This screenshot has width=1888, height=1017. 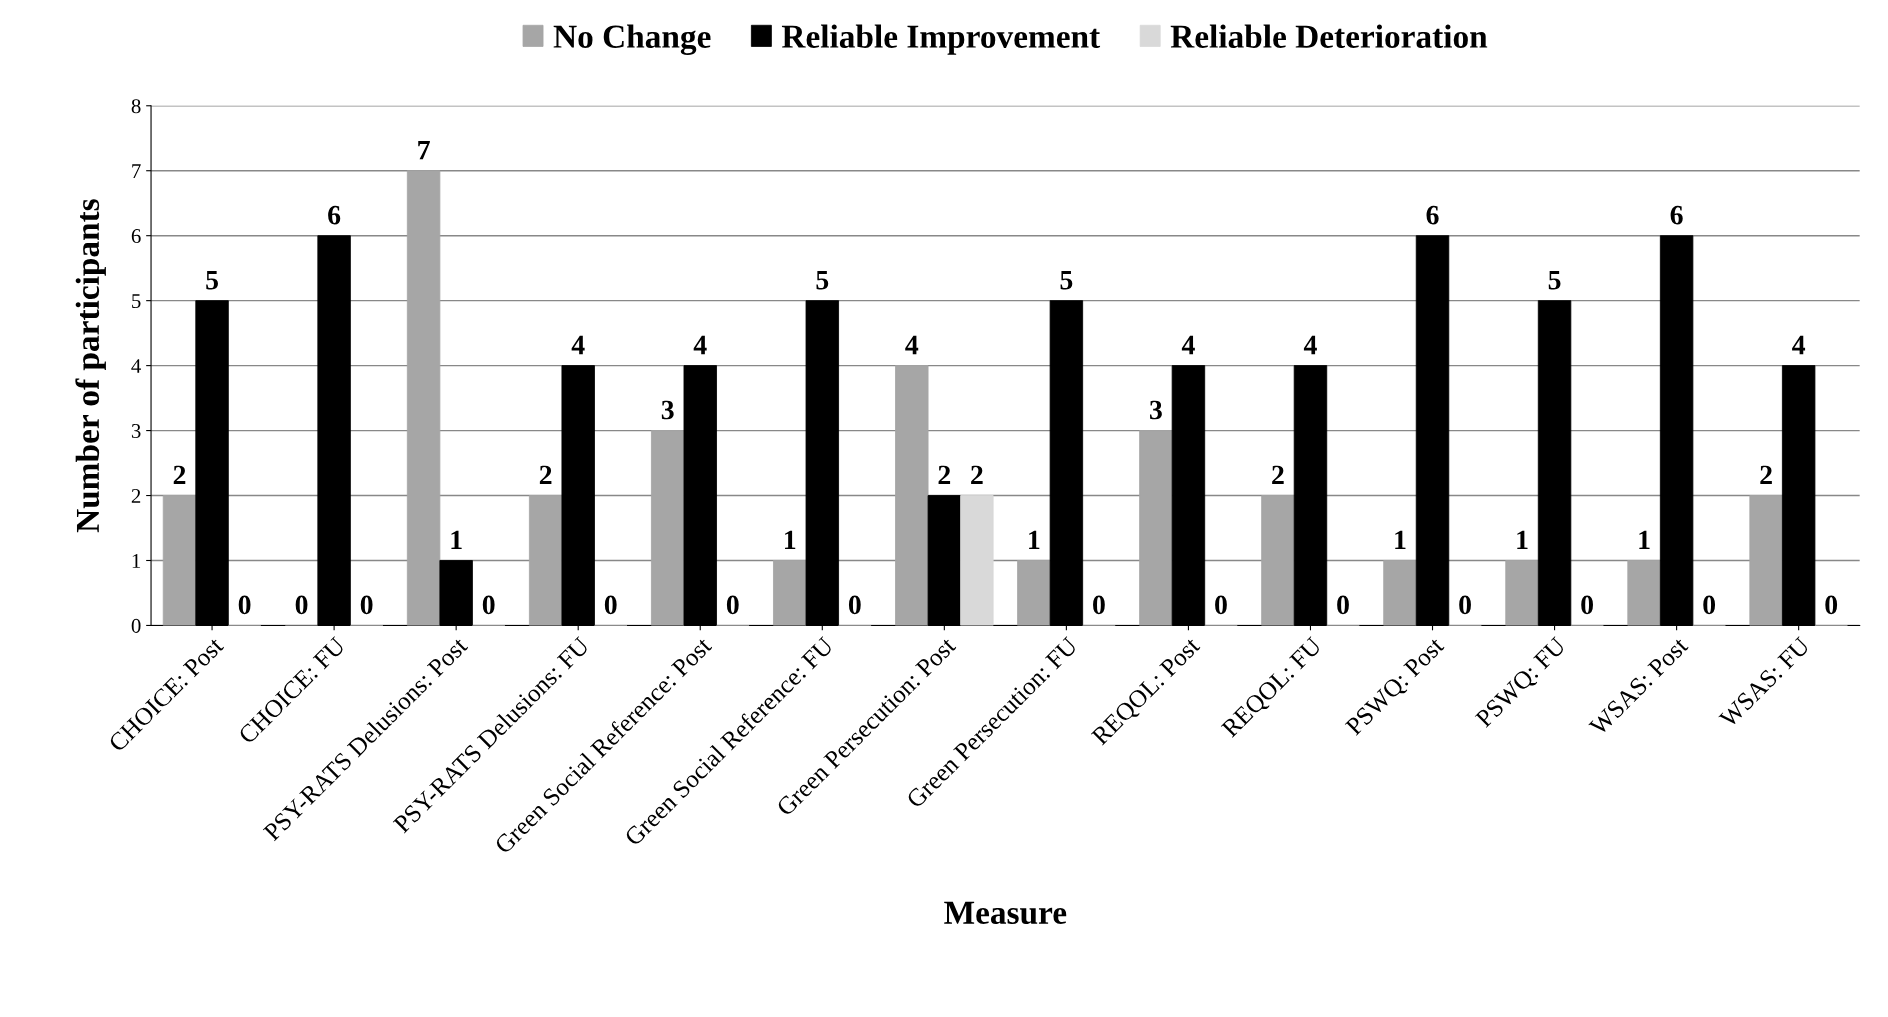 I want to click on legend-label: Reliable Deterioration, so click(x=1329, y=36).